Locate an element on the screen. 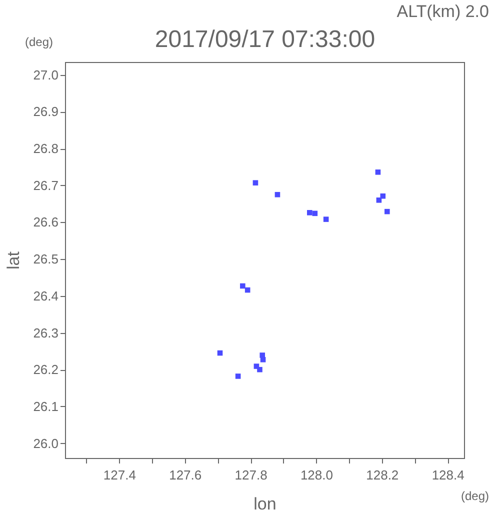 The width and height of the screenshot is (491, 521). x-tick-label: 127.8 is located at coordinates (251, 475).